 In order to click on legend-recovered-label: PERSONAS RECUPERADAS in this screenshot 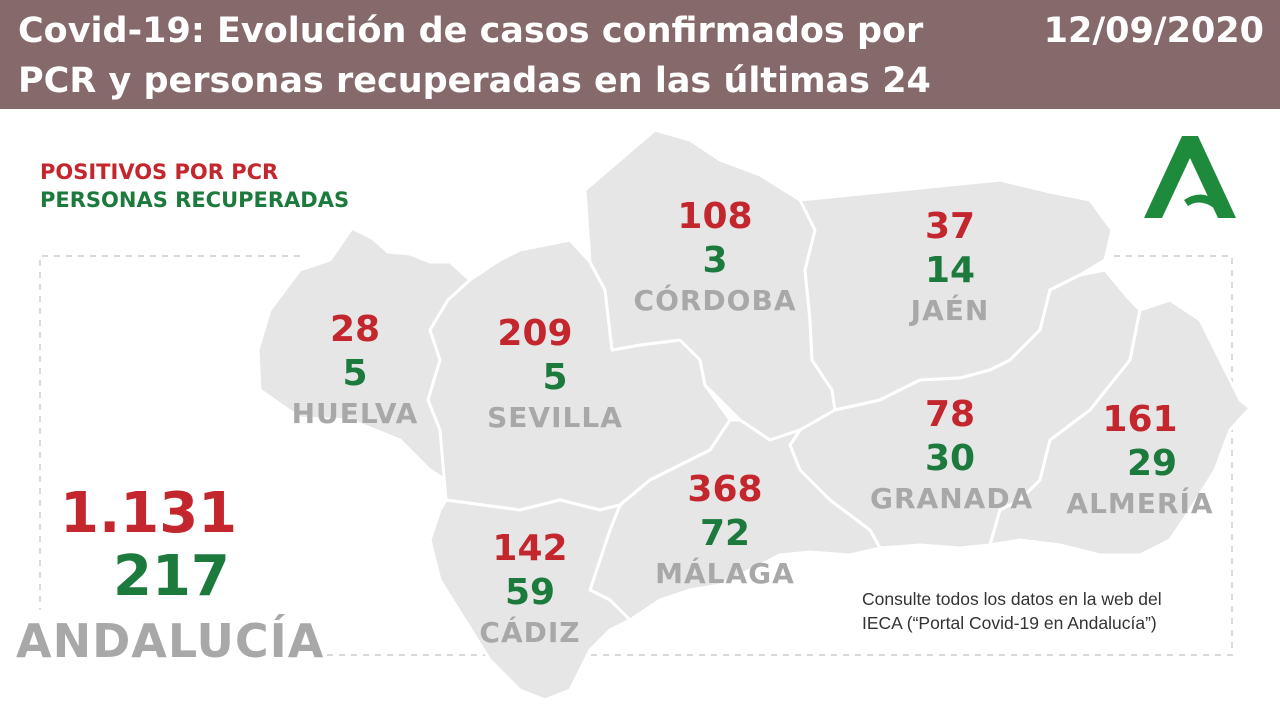, I will do `click(195, 200)`.